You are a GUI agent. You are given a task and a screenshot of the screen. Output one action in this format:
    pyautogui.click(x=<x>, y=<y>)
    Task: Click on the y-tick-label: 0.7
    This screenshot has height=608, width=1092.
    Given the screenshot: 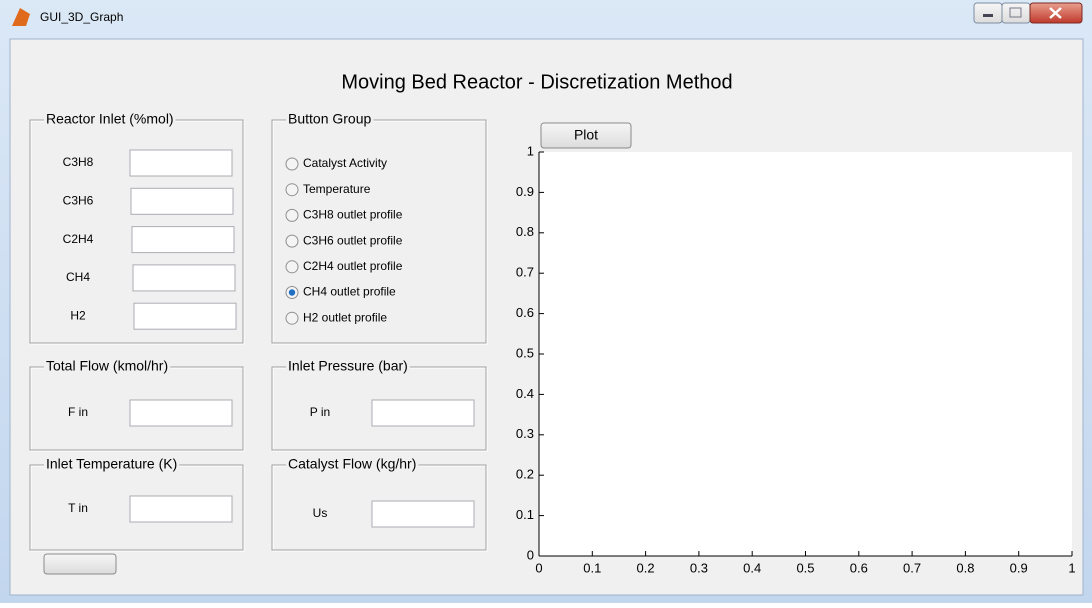 What is the action you would take?
    pyautogui.click(x=525, y=272)
    